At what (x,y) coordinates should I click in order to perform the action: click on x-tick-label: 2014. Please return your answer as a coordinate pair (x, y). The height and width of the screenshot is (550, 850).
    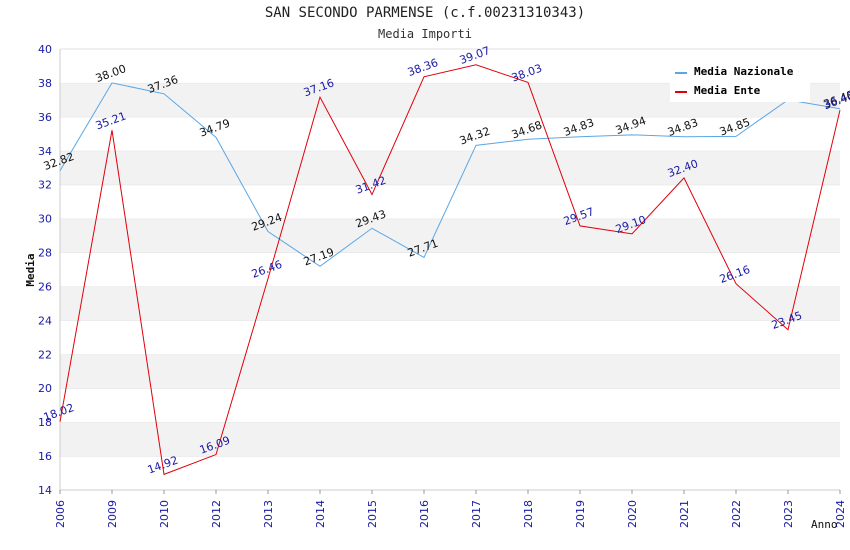
    Looking at the image, I should click on (320, 514).